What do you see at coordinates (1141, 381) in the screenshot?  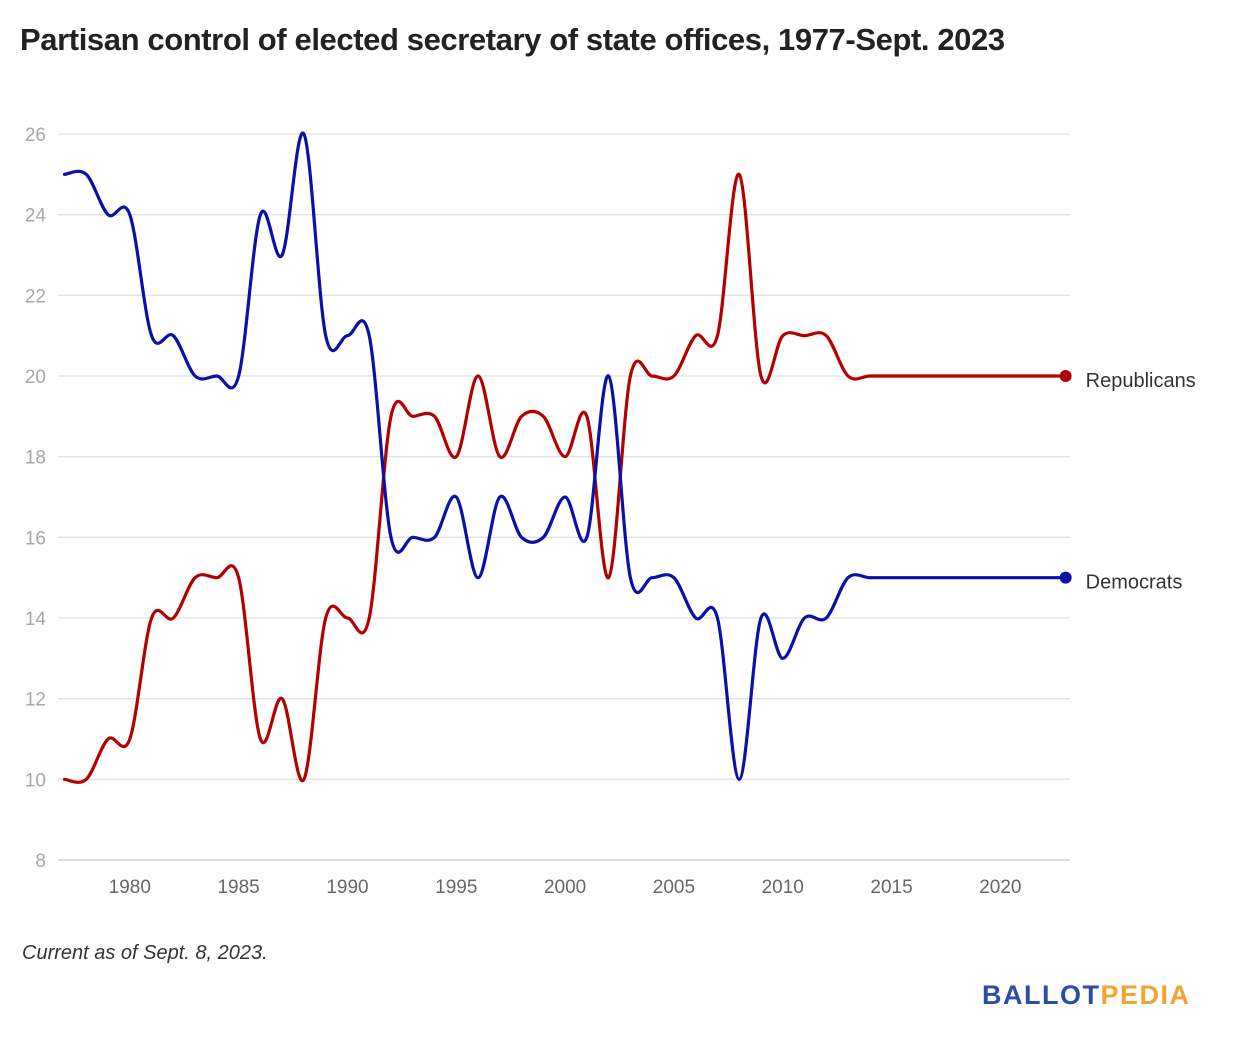 I see `republicans-label: Republicans` at bounding box center [1141, 381].